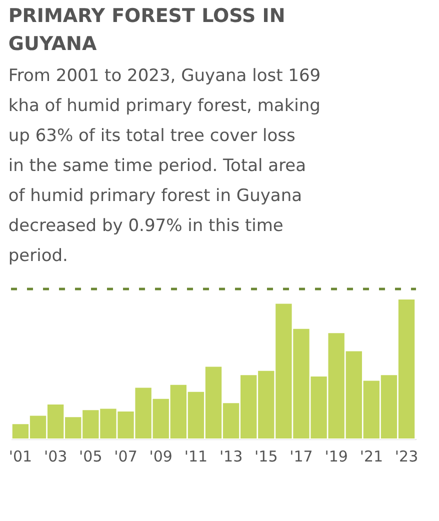 The width and height of the screenshot is (439, 521). What do you see at coordinates (90, 457) in the screenshot?
I see `x-tick-label: '05` at bounding box center [90, 457].